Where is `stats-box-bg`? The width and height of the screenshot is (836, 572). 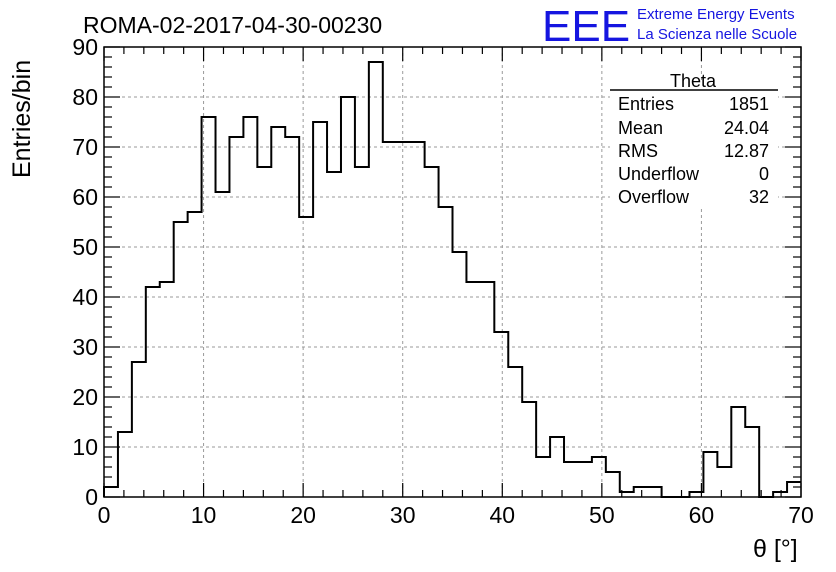
stats-box-bg is located at coordinates (694, 143).